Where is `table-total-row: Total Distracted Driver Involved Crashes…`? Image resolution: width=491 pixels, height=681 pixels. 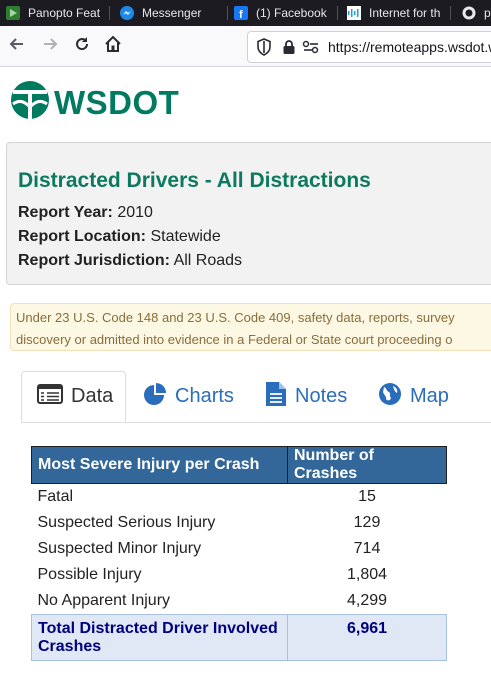
table-total-row: Total Distracted Driver Involved Crashes… is located at coordinates (239, 637).